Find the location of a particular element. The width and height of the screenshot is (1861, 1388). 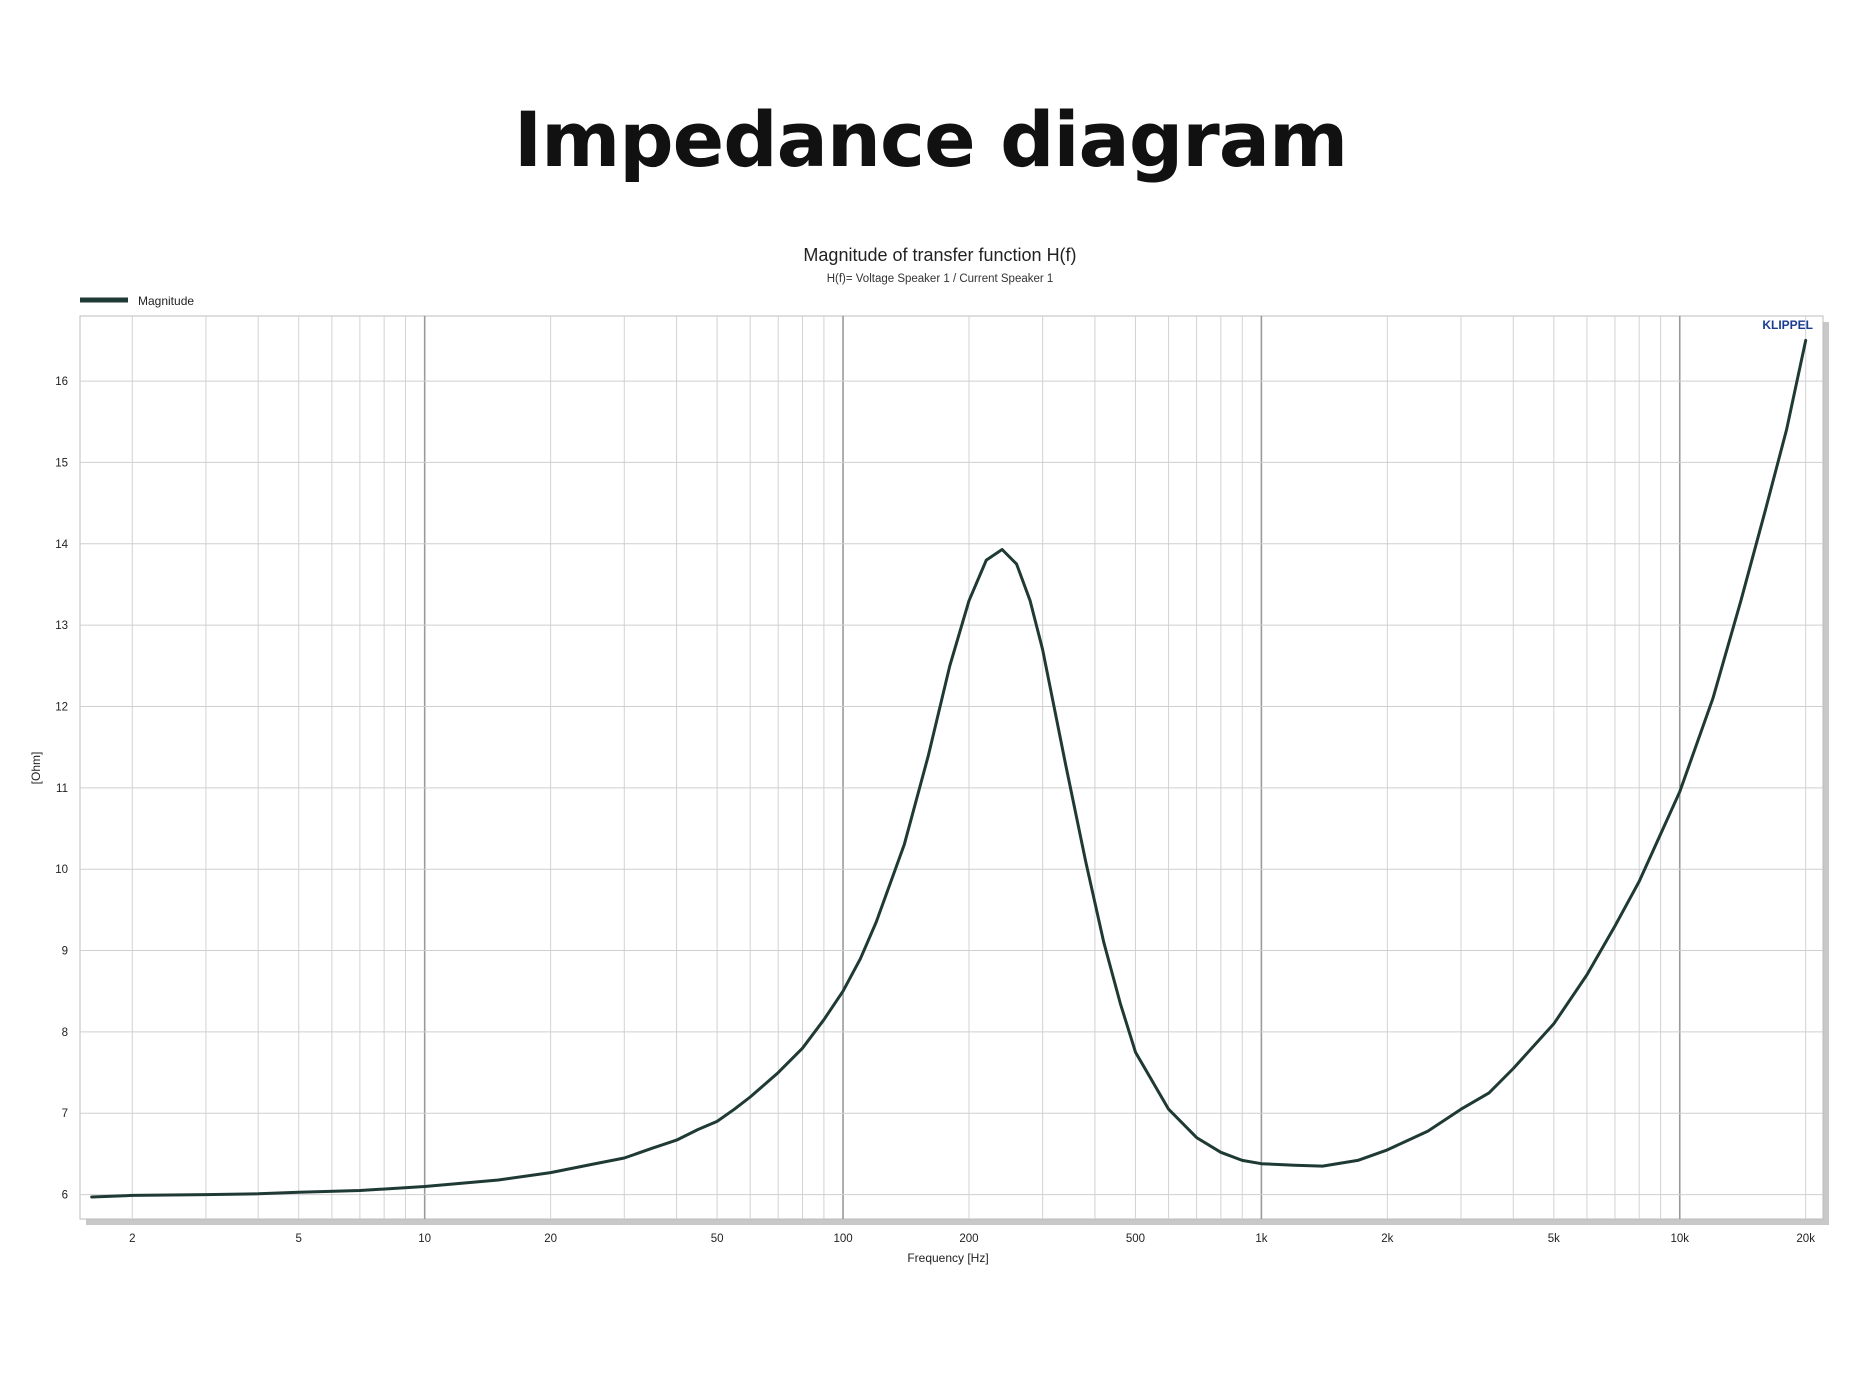

x-tick-label: 500 is located at coordinates (1135, 1239).